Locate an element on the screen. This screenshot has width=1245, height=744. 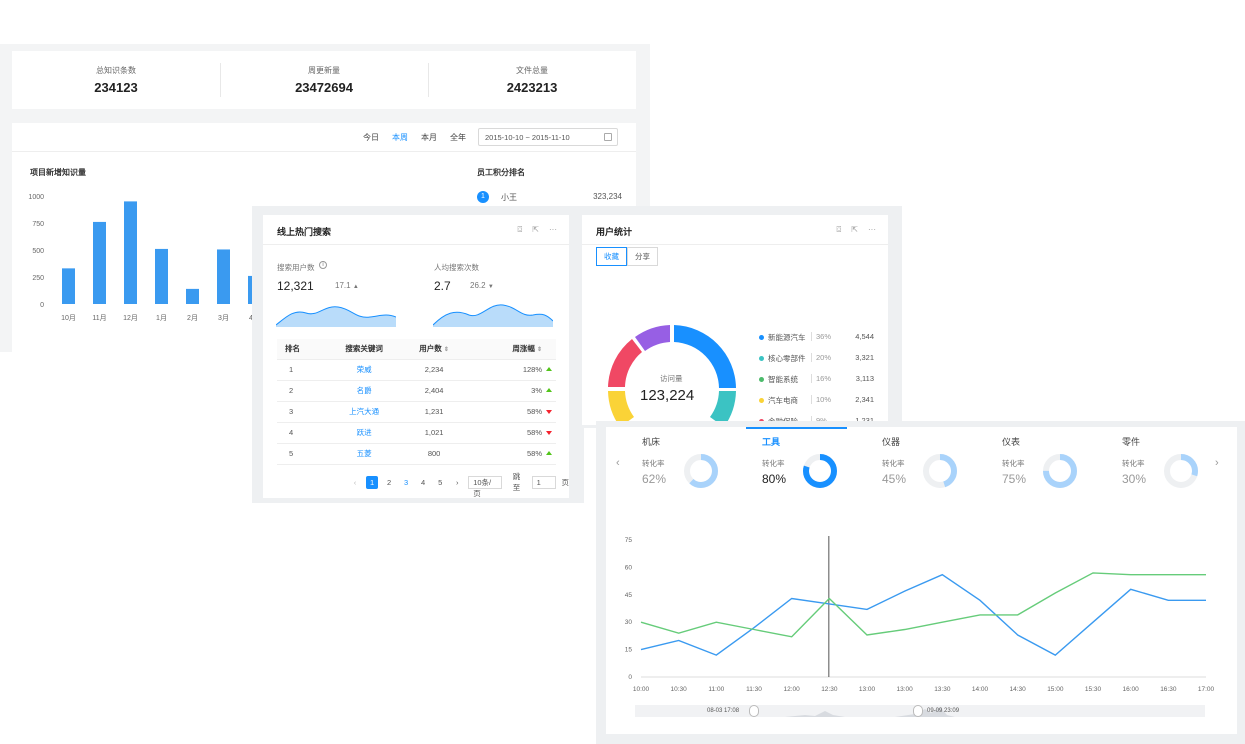
table-row: 2 名爵 2,404 3% is located at coordinates (416, 391).